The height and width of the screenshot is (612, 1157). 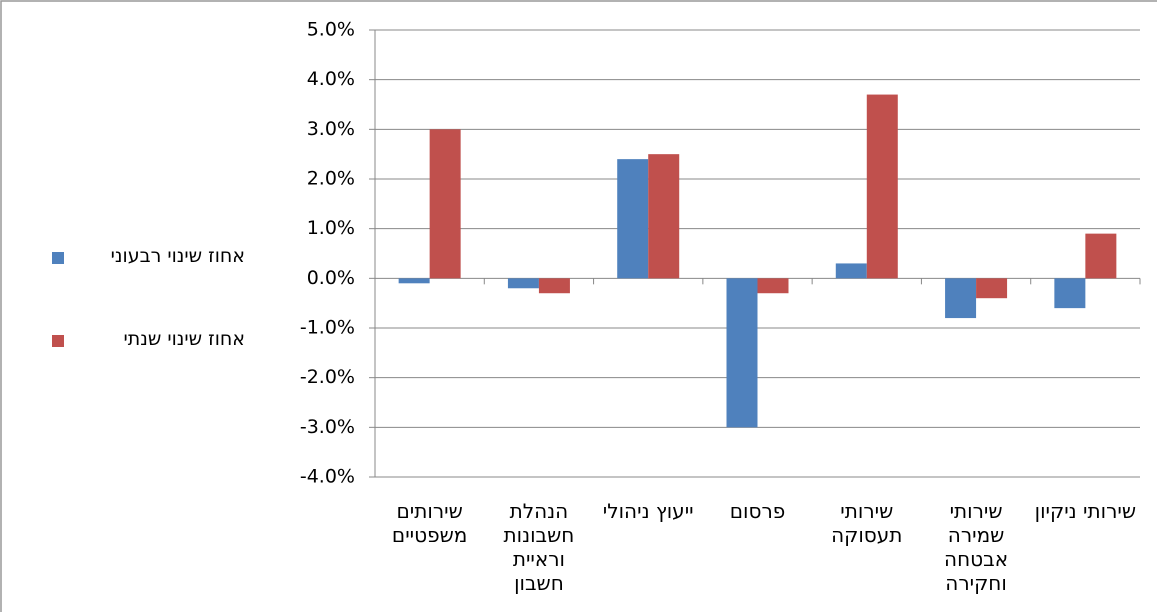 What do you see at coordinates (331, 129) in the screenshot?
I see `y-tick-label: 3.0%` at bounding box center [331, 129].